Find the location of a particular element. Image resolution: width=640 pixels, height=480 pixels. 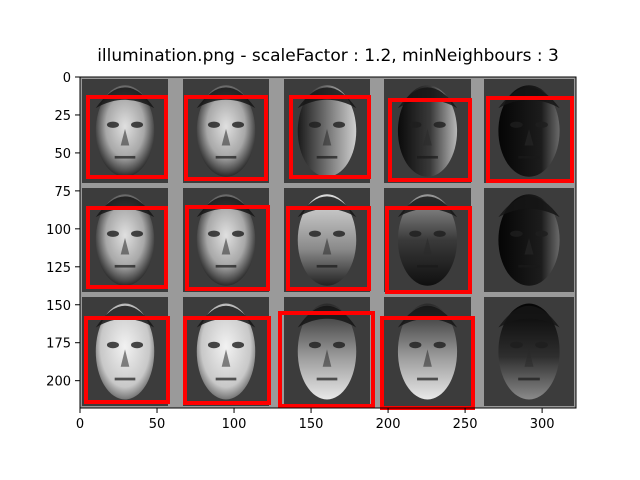

x-tick-label: 100 is located at coordinates (234, 424).